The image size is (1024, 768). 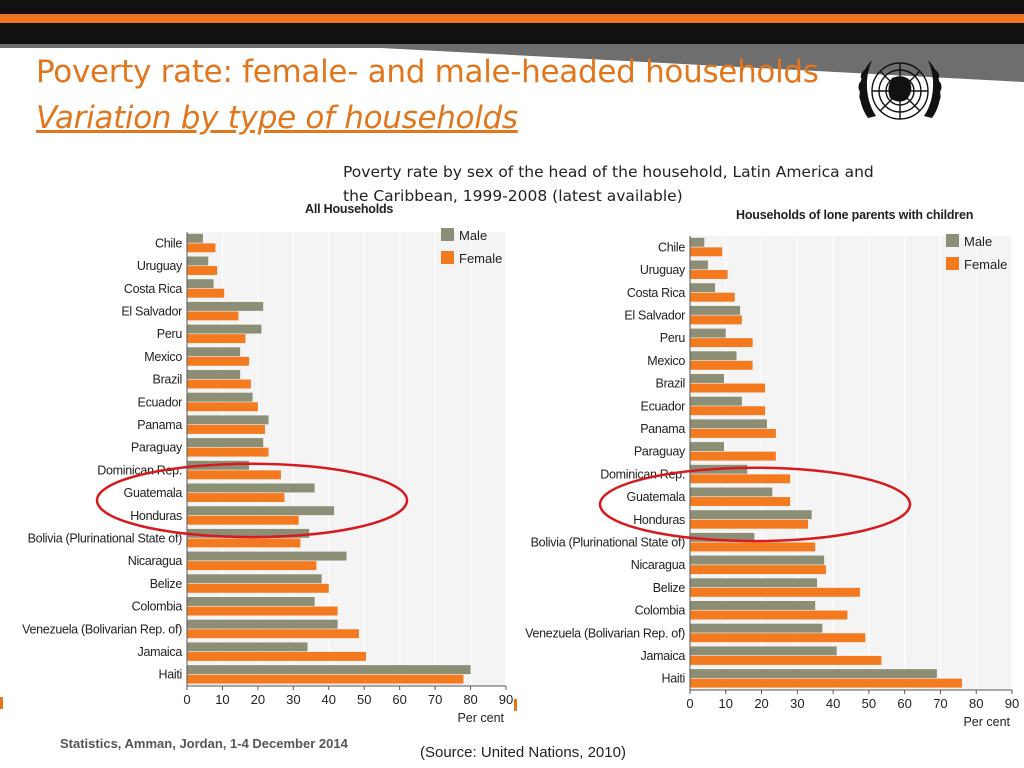 I want to click on x-tick-label: 80, so click(x=470, y=699).